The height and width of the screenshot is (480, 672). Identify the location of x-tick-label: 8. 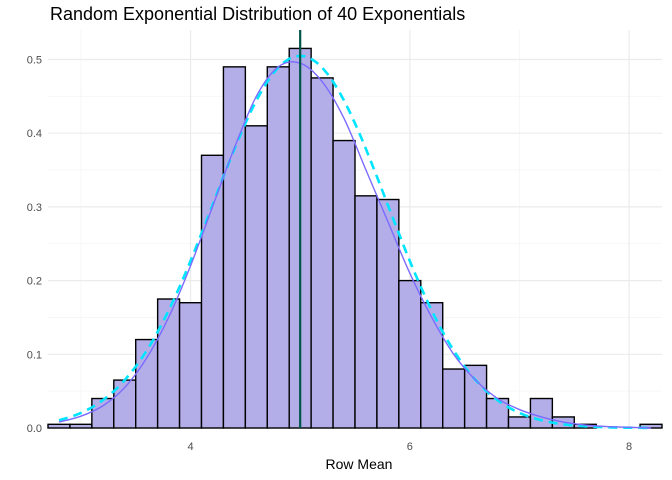
(629, 447).